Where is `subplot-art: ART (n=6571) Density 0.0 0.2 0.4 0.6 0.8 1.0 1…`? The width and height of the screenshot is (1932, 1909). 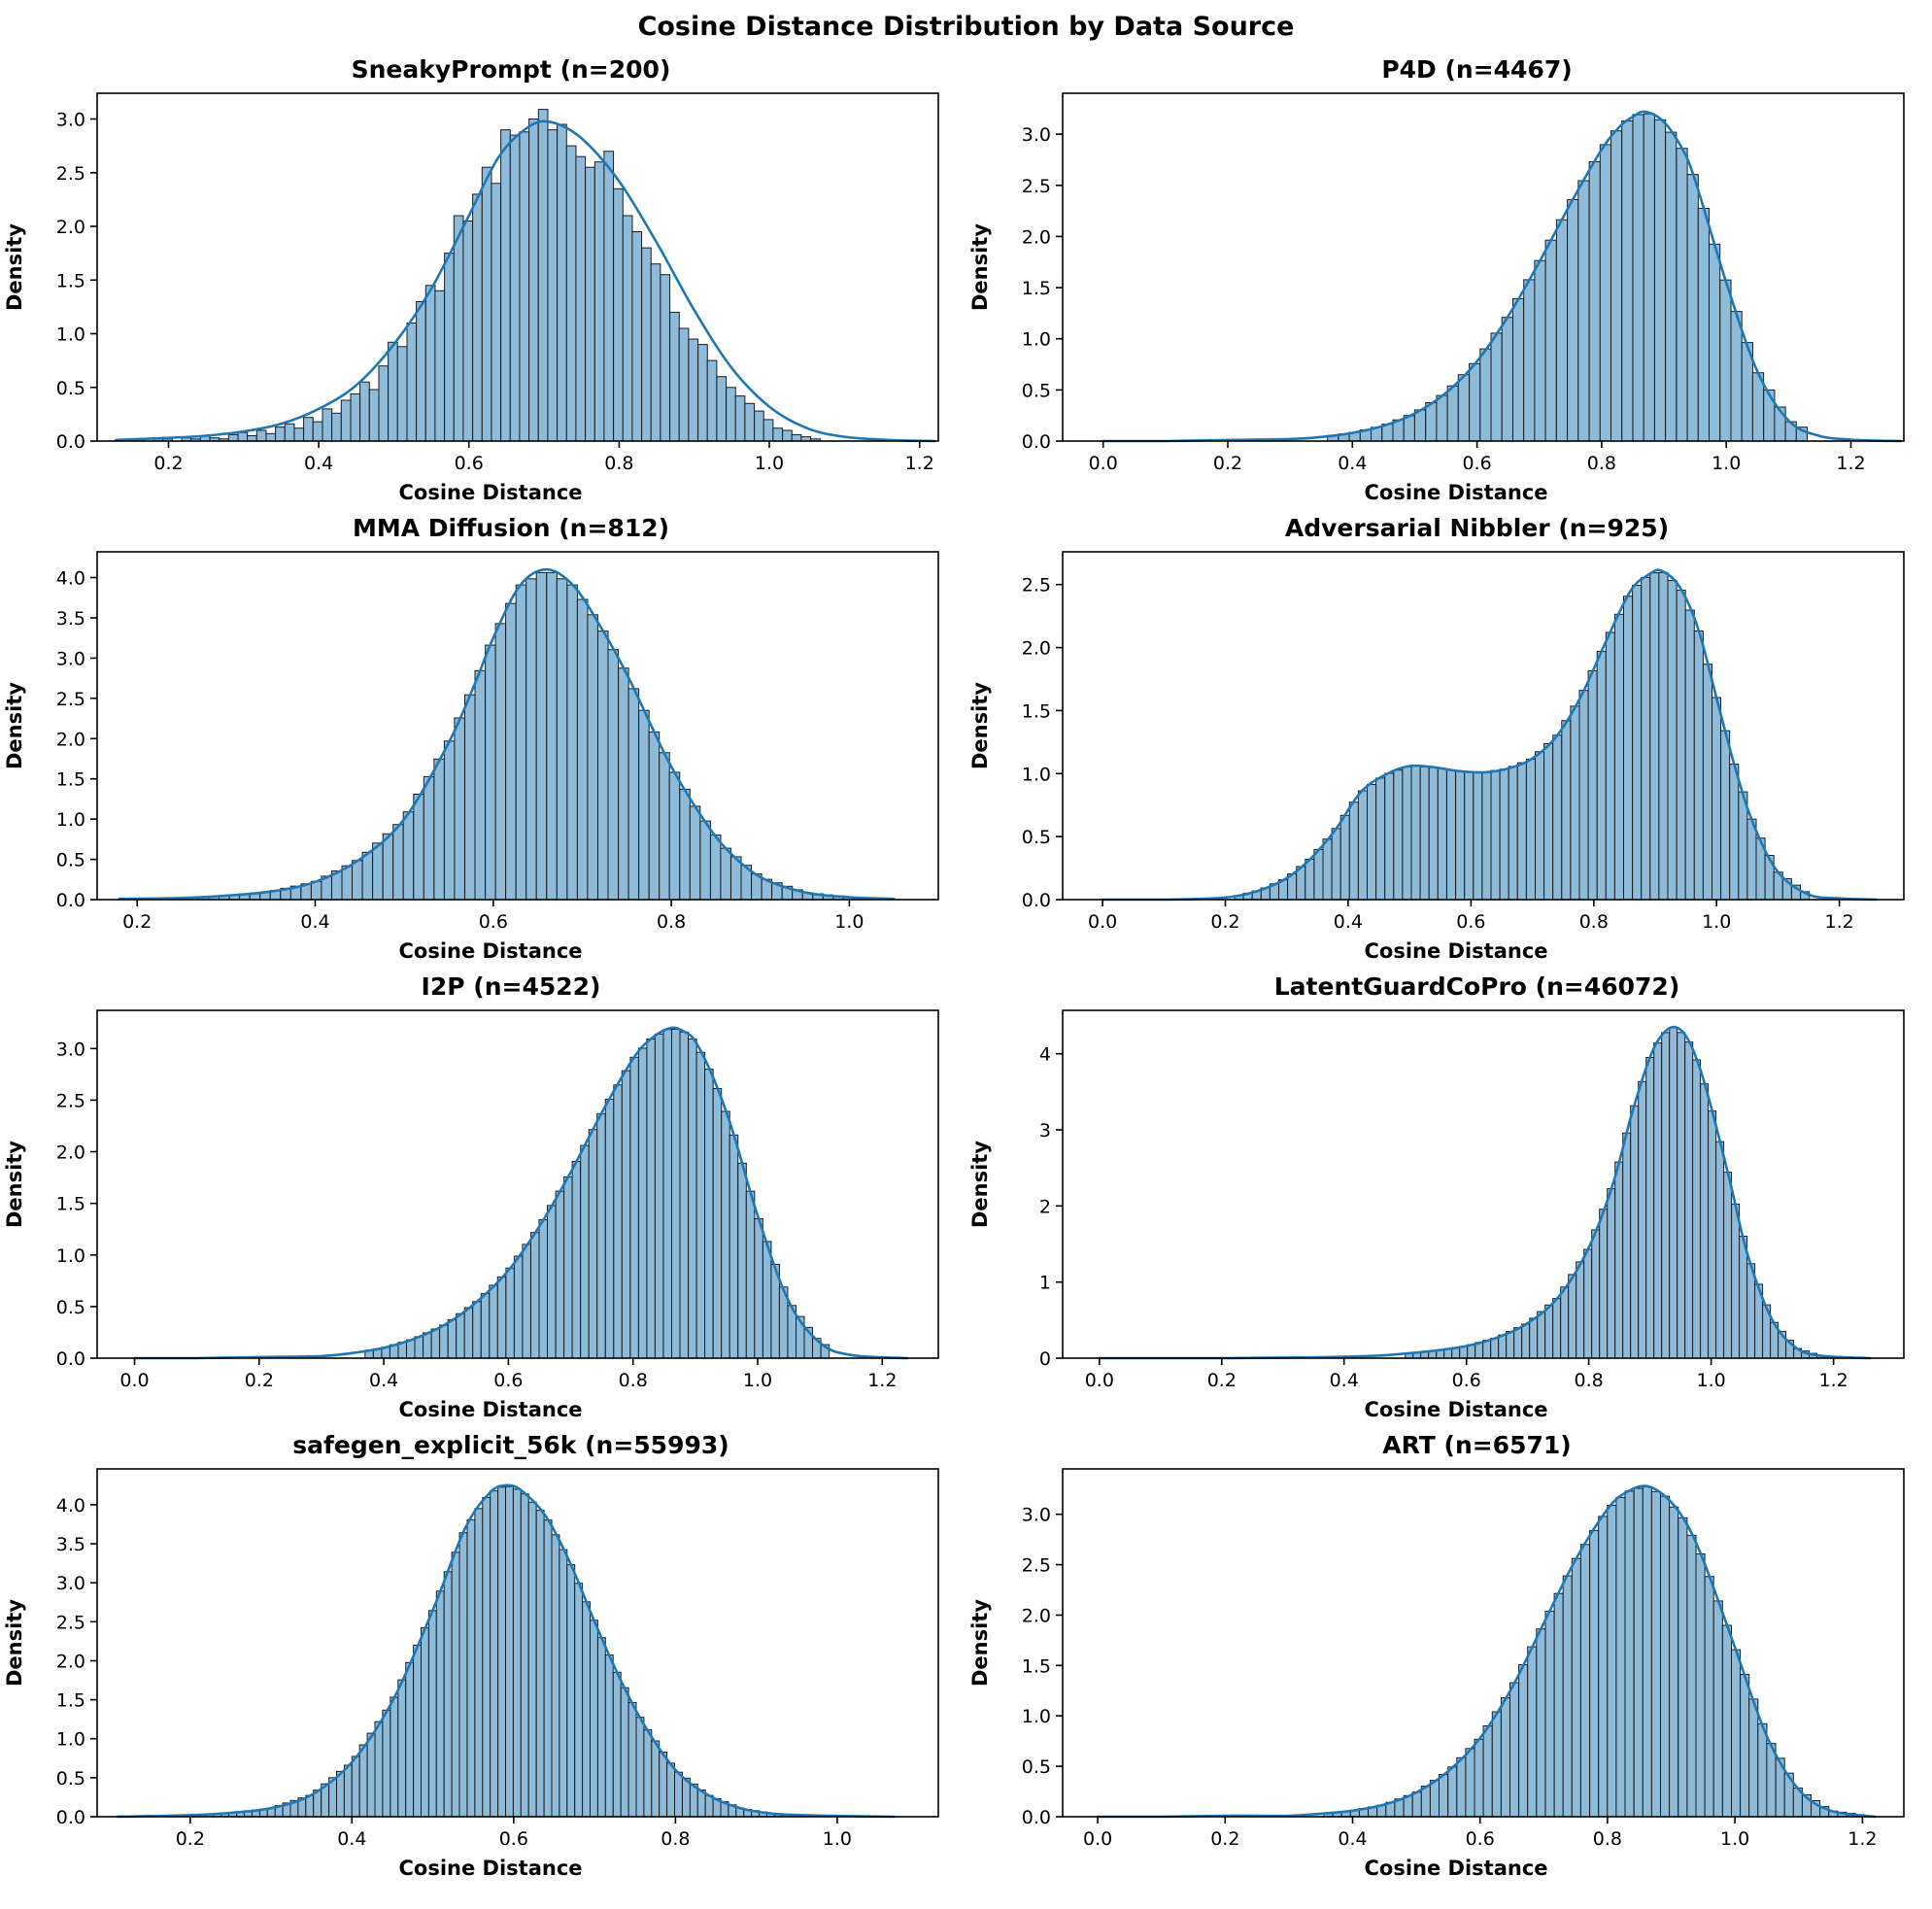
subplot-art: ART (n=6571) Density 0.0 0.2 0.4 0.6 0.8 1.0 1… is located at coordinates (1449, 1656).